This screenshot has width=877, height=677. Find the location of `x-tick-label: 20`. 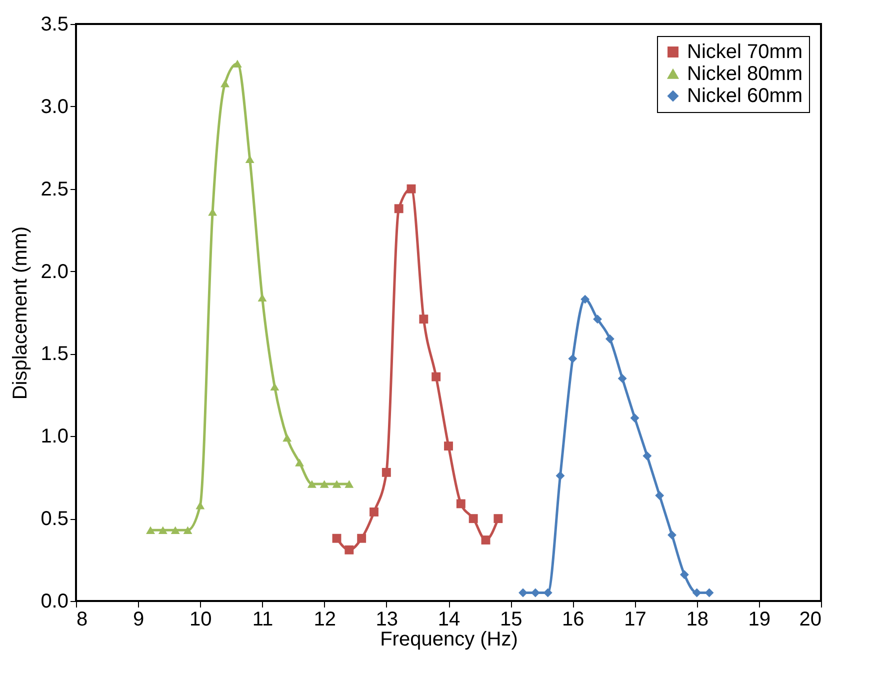

x-tick-label: 20 is located at coordinates (810, 619).